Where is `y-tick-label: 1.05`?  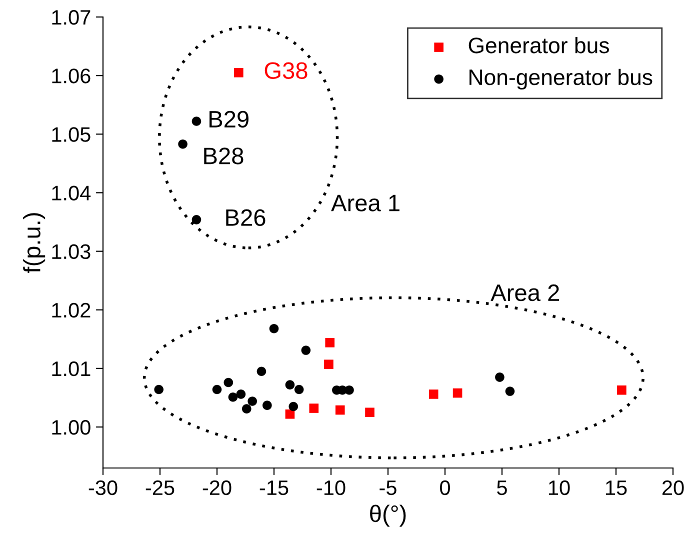
y-tick-label: 1.05 is located at coordinates (71, 134).